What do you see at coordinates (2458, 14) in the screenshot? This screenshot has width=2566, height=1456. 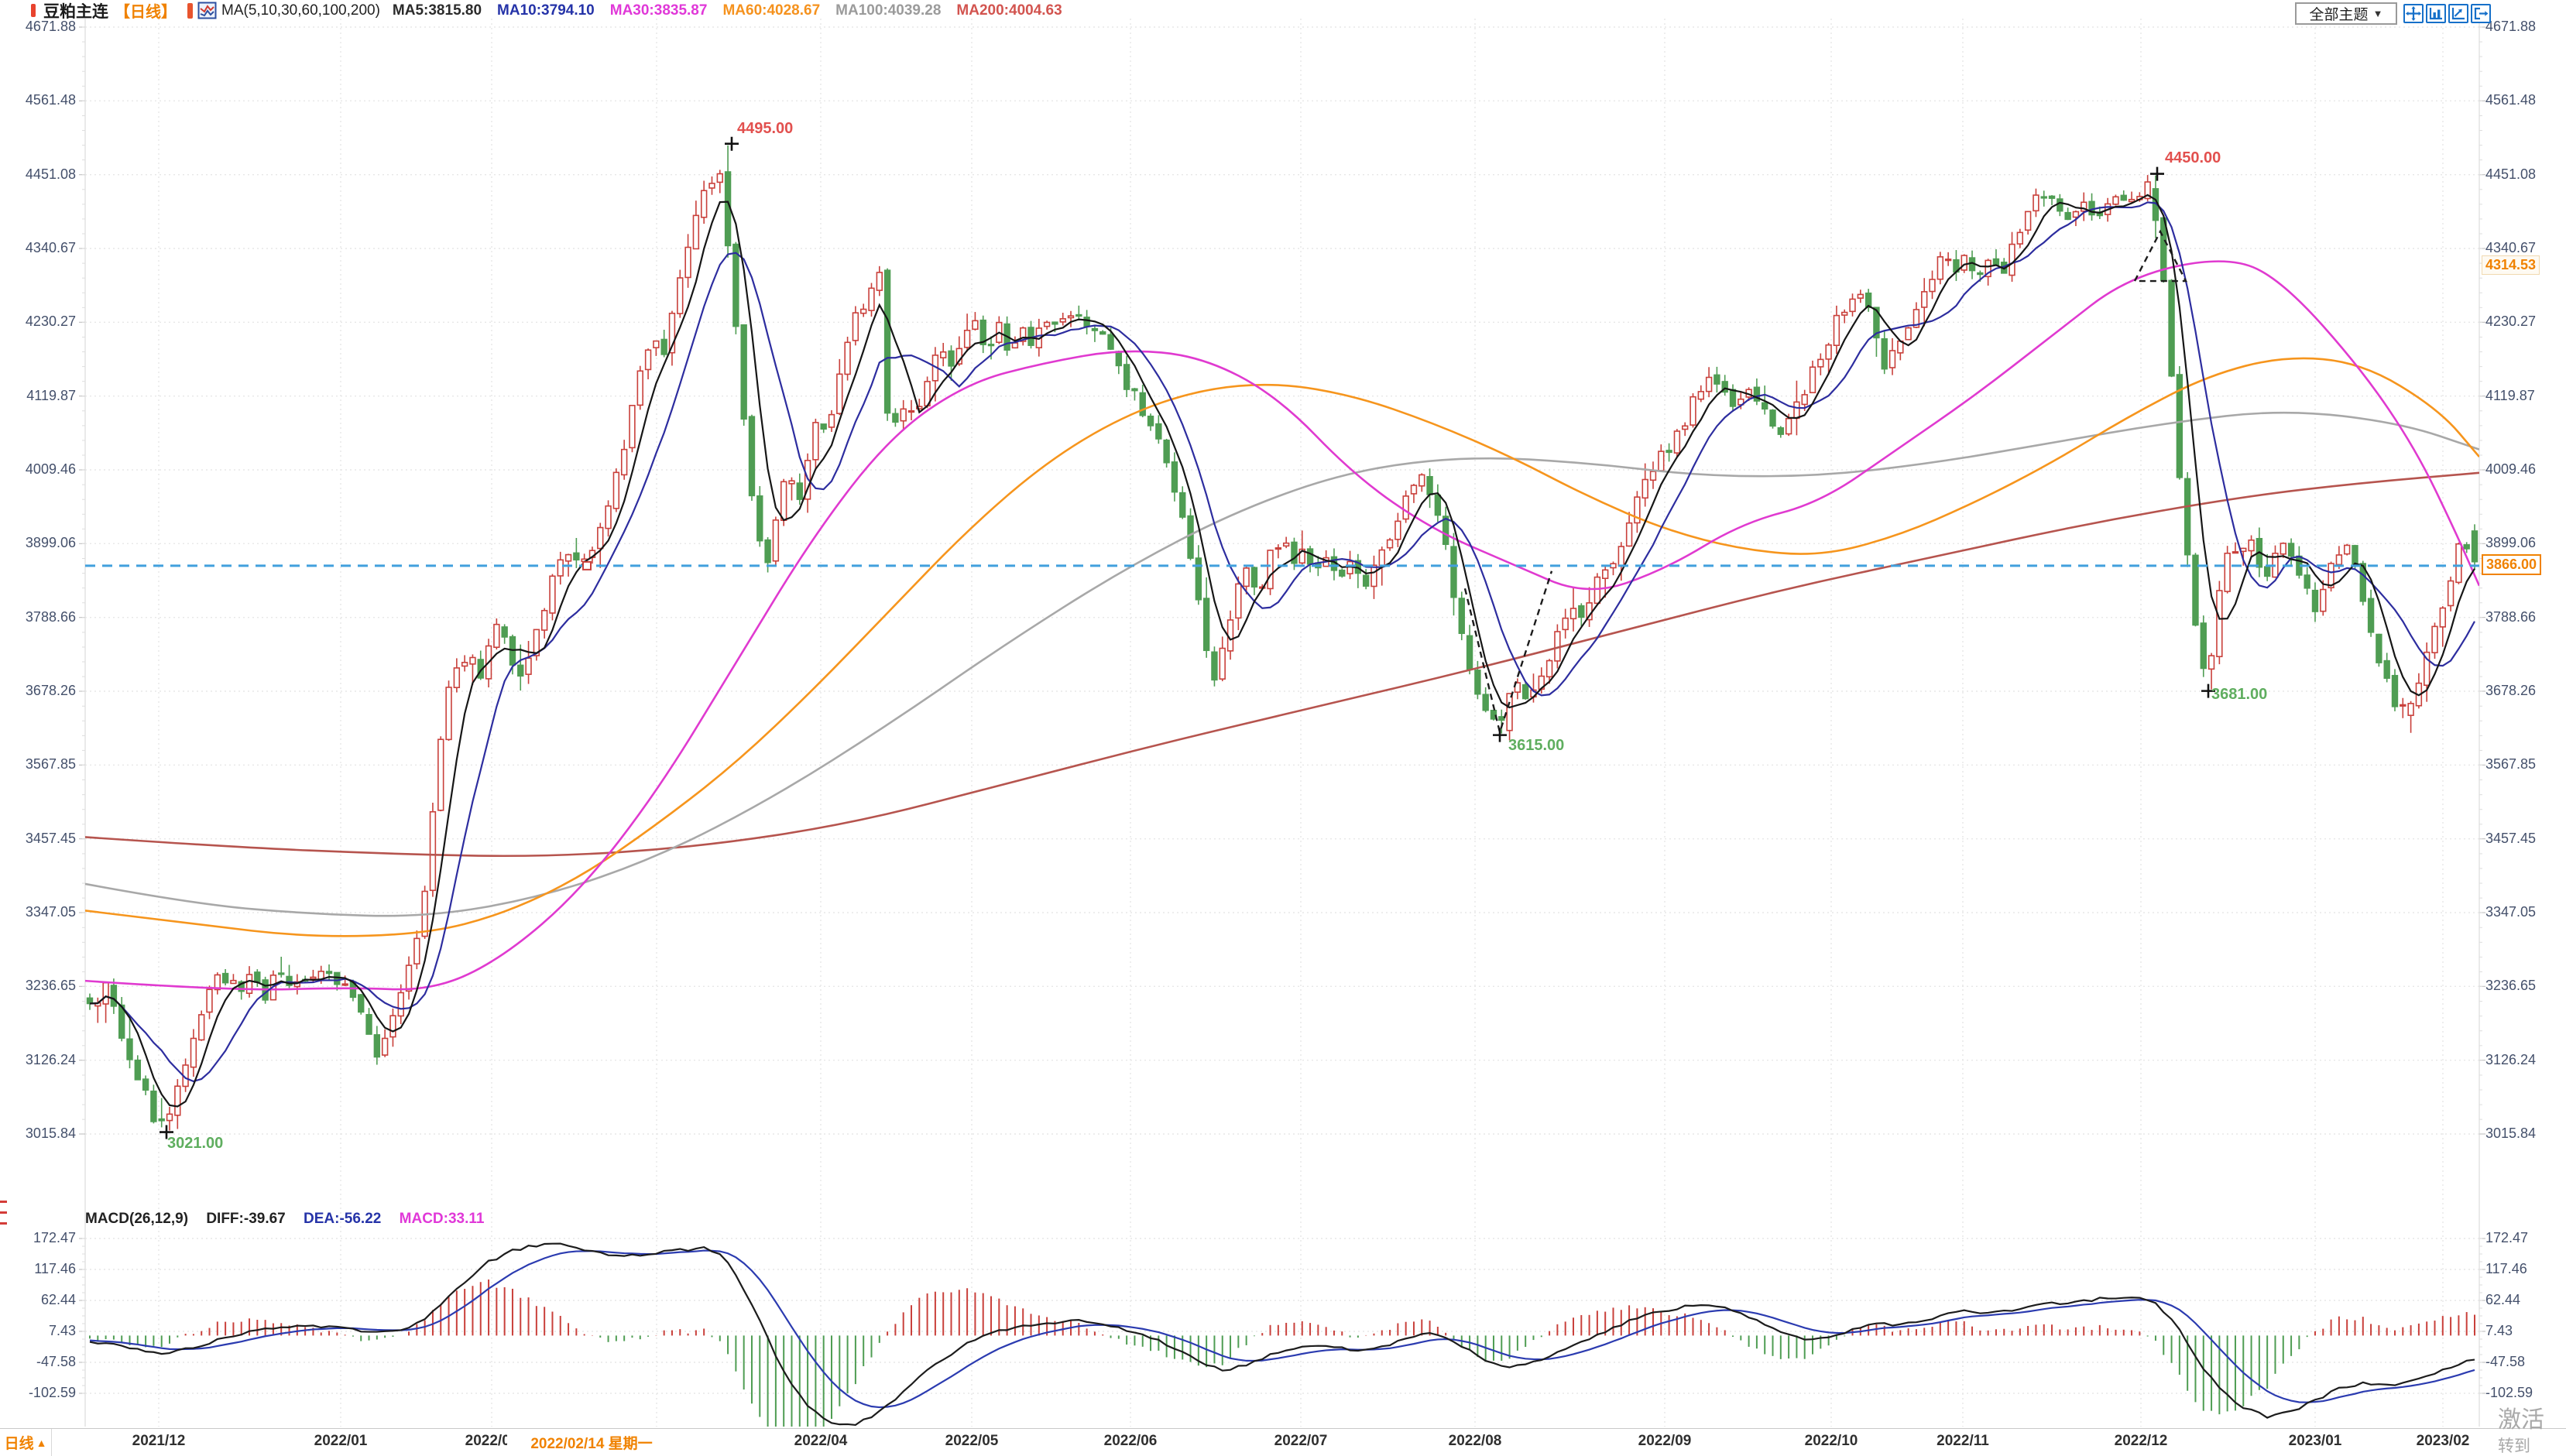 I see `trend-arrow-icon` at bounding box center [2458, 14].